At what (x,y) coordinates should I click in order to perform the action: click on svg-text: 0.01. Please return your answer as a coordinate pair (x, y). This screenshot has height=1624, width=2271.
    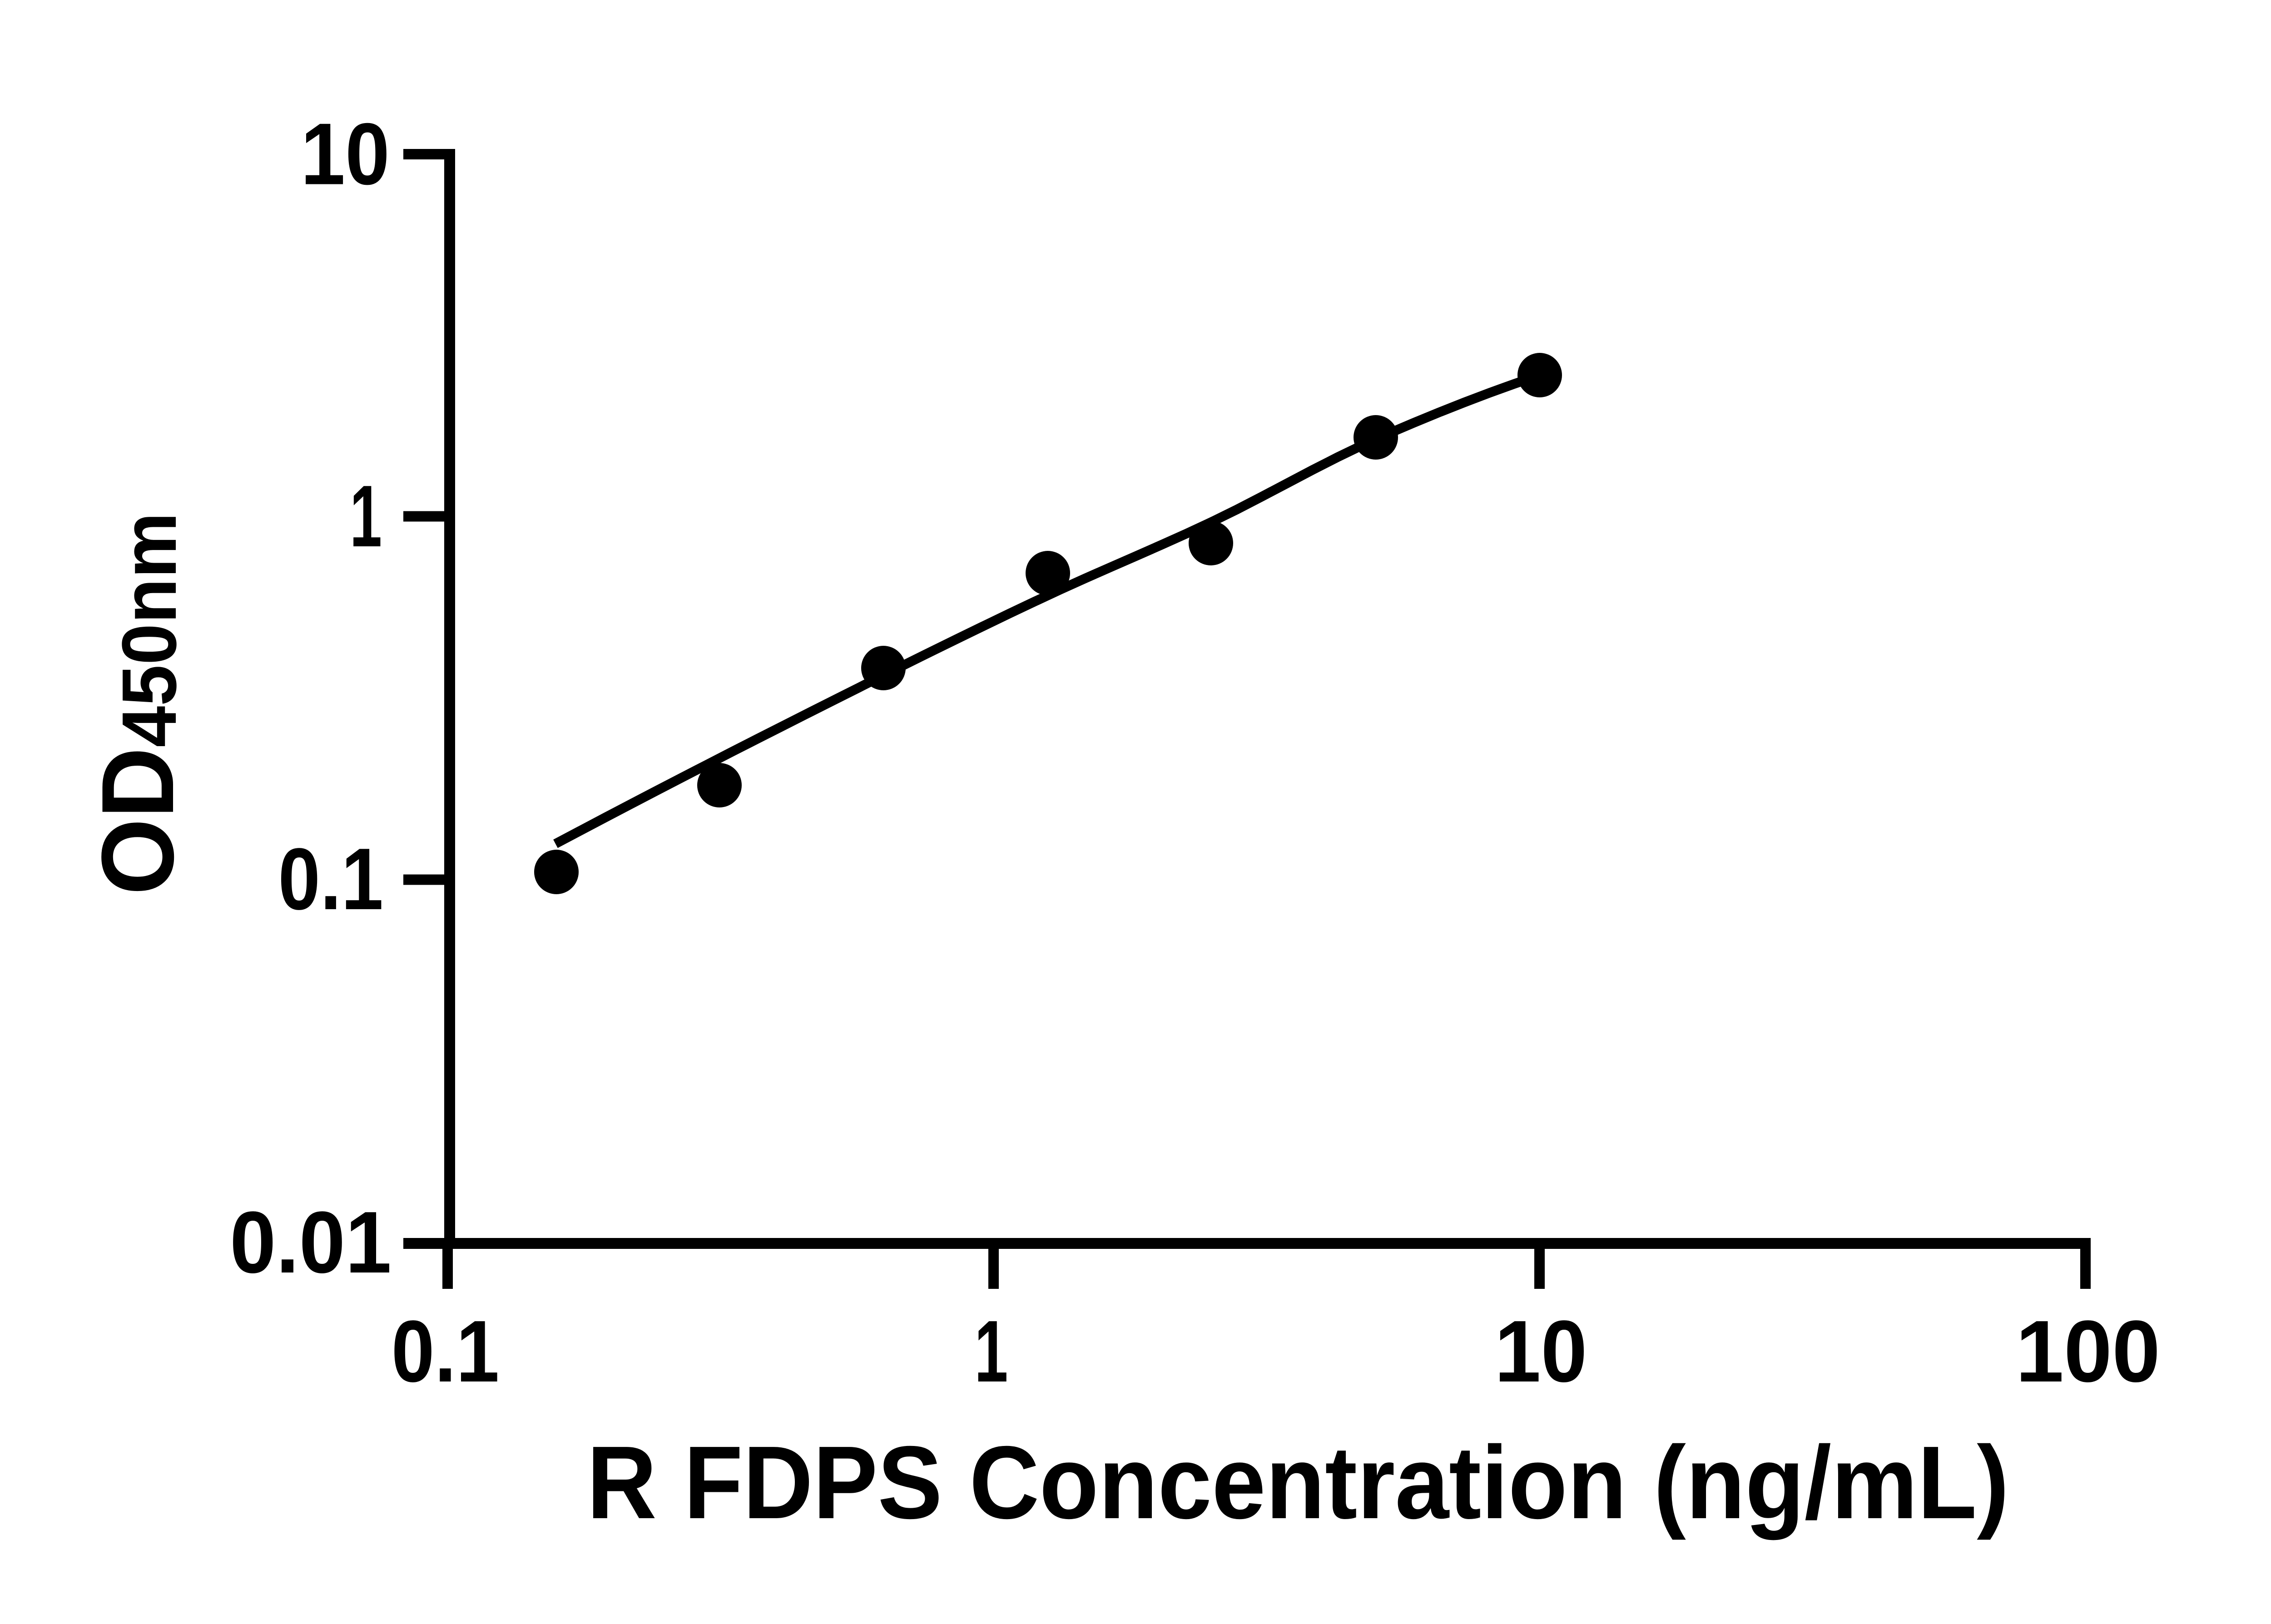
    Looking at the image, I should click on (311, 1242).